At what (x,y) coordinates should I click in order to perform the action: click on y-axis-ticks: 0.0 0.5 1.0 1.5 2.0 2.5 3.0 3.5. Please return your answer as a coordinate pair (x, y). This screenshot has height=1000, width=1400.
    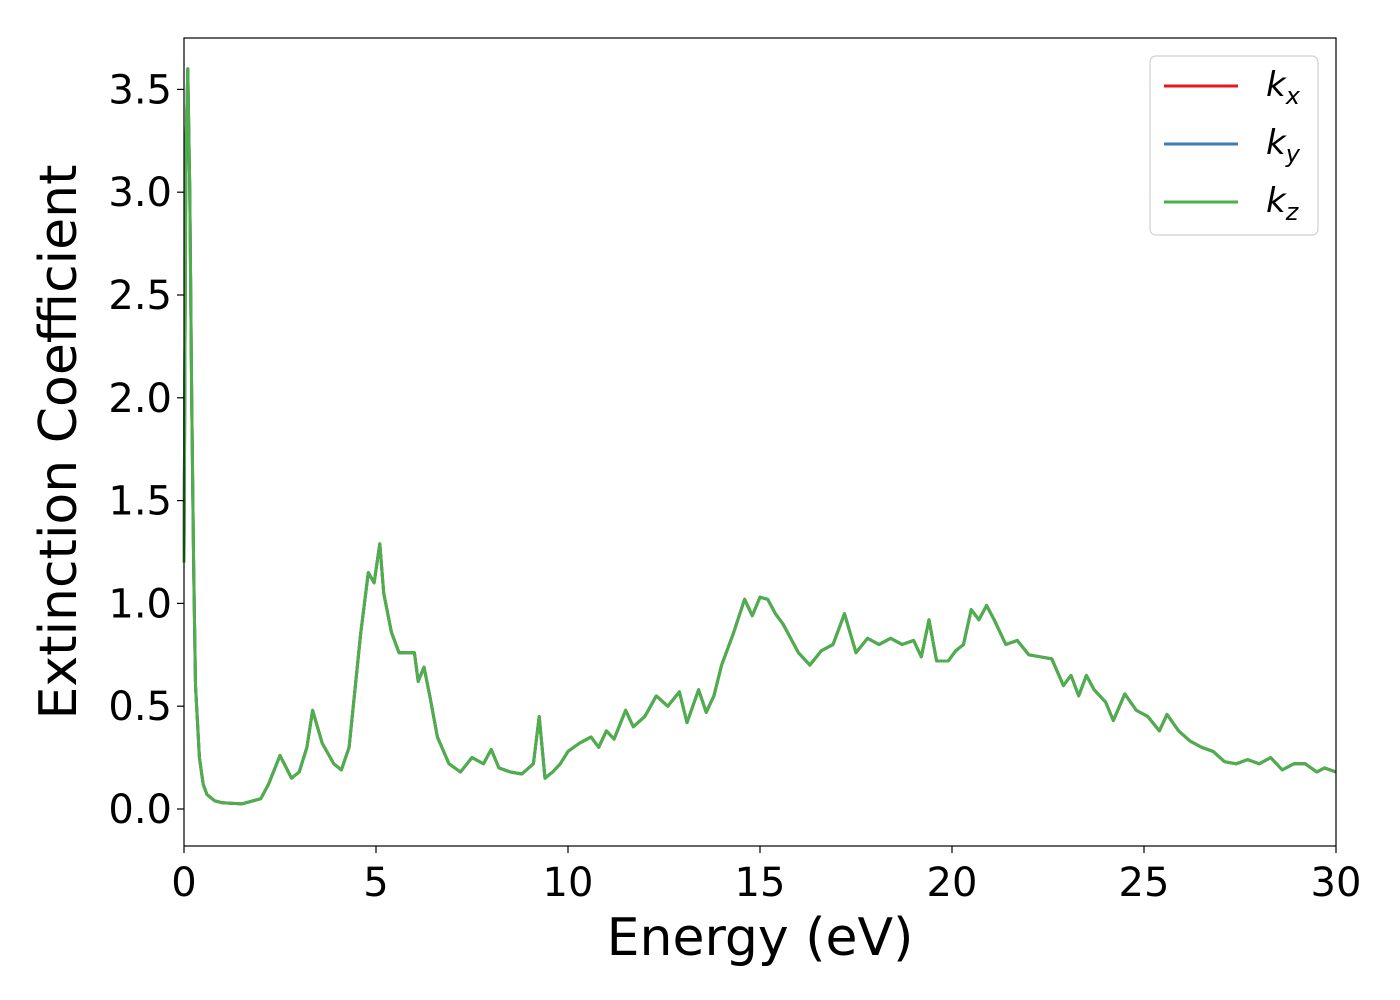
    Looking at the image, I should click on (146, 450).